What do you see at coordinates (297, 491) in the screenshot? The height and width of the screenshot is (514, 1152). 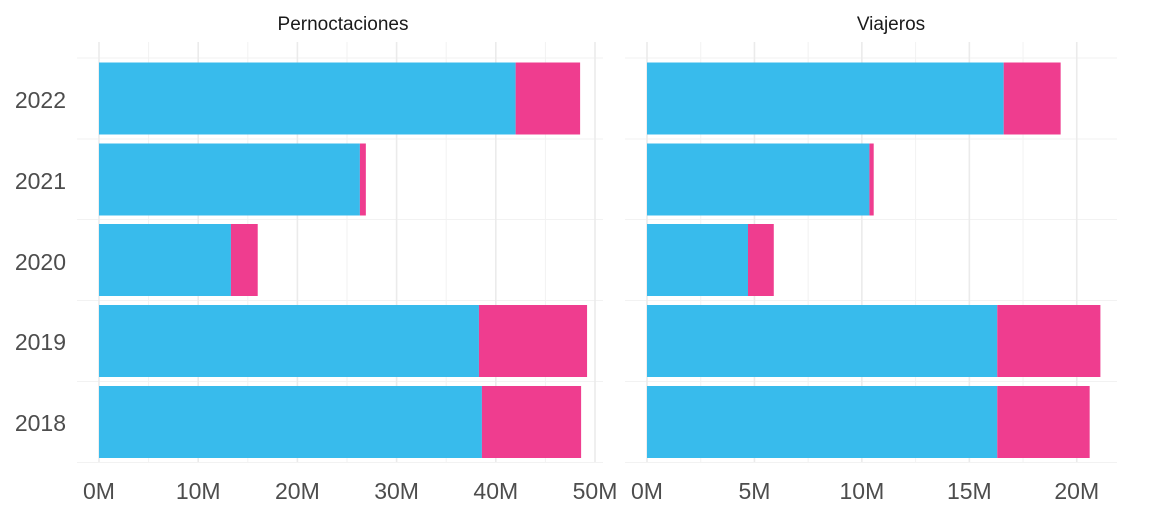 I see `x-tick-label-pernoctaciones: 20M` at bounding box center [297, 491].